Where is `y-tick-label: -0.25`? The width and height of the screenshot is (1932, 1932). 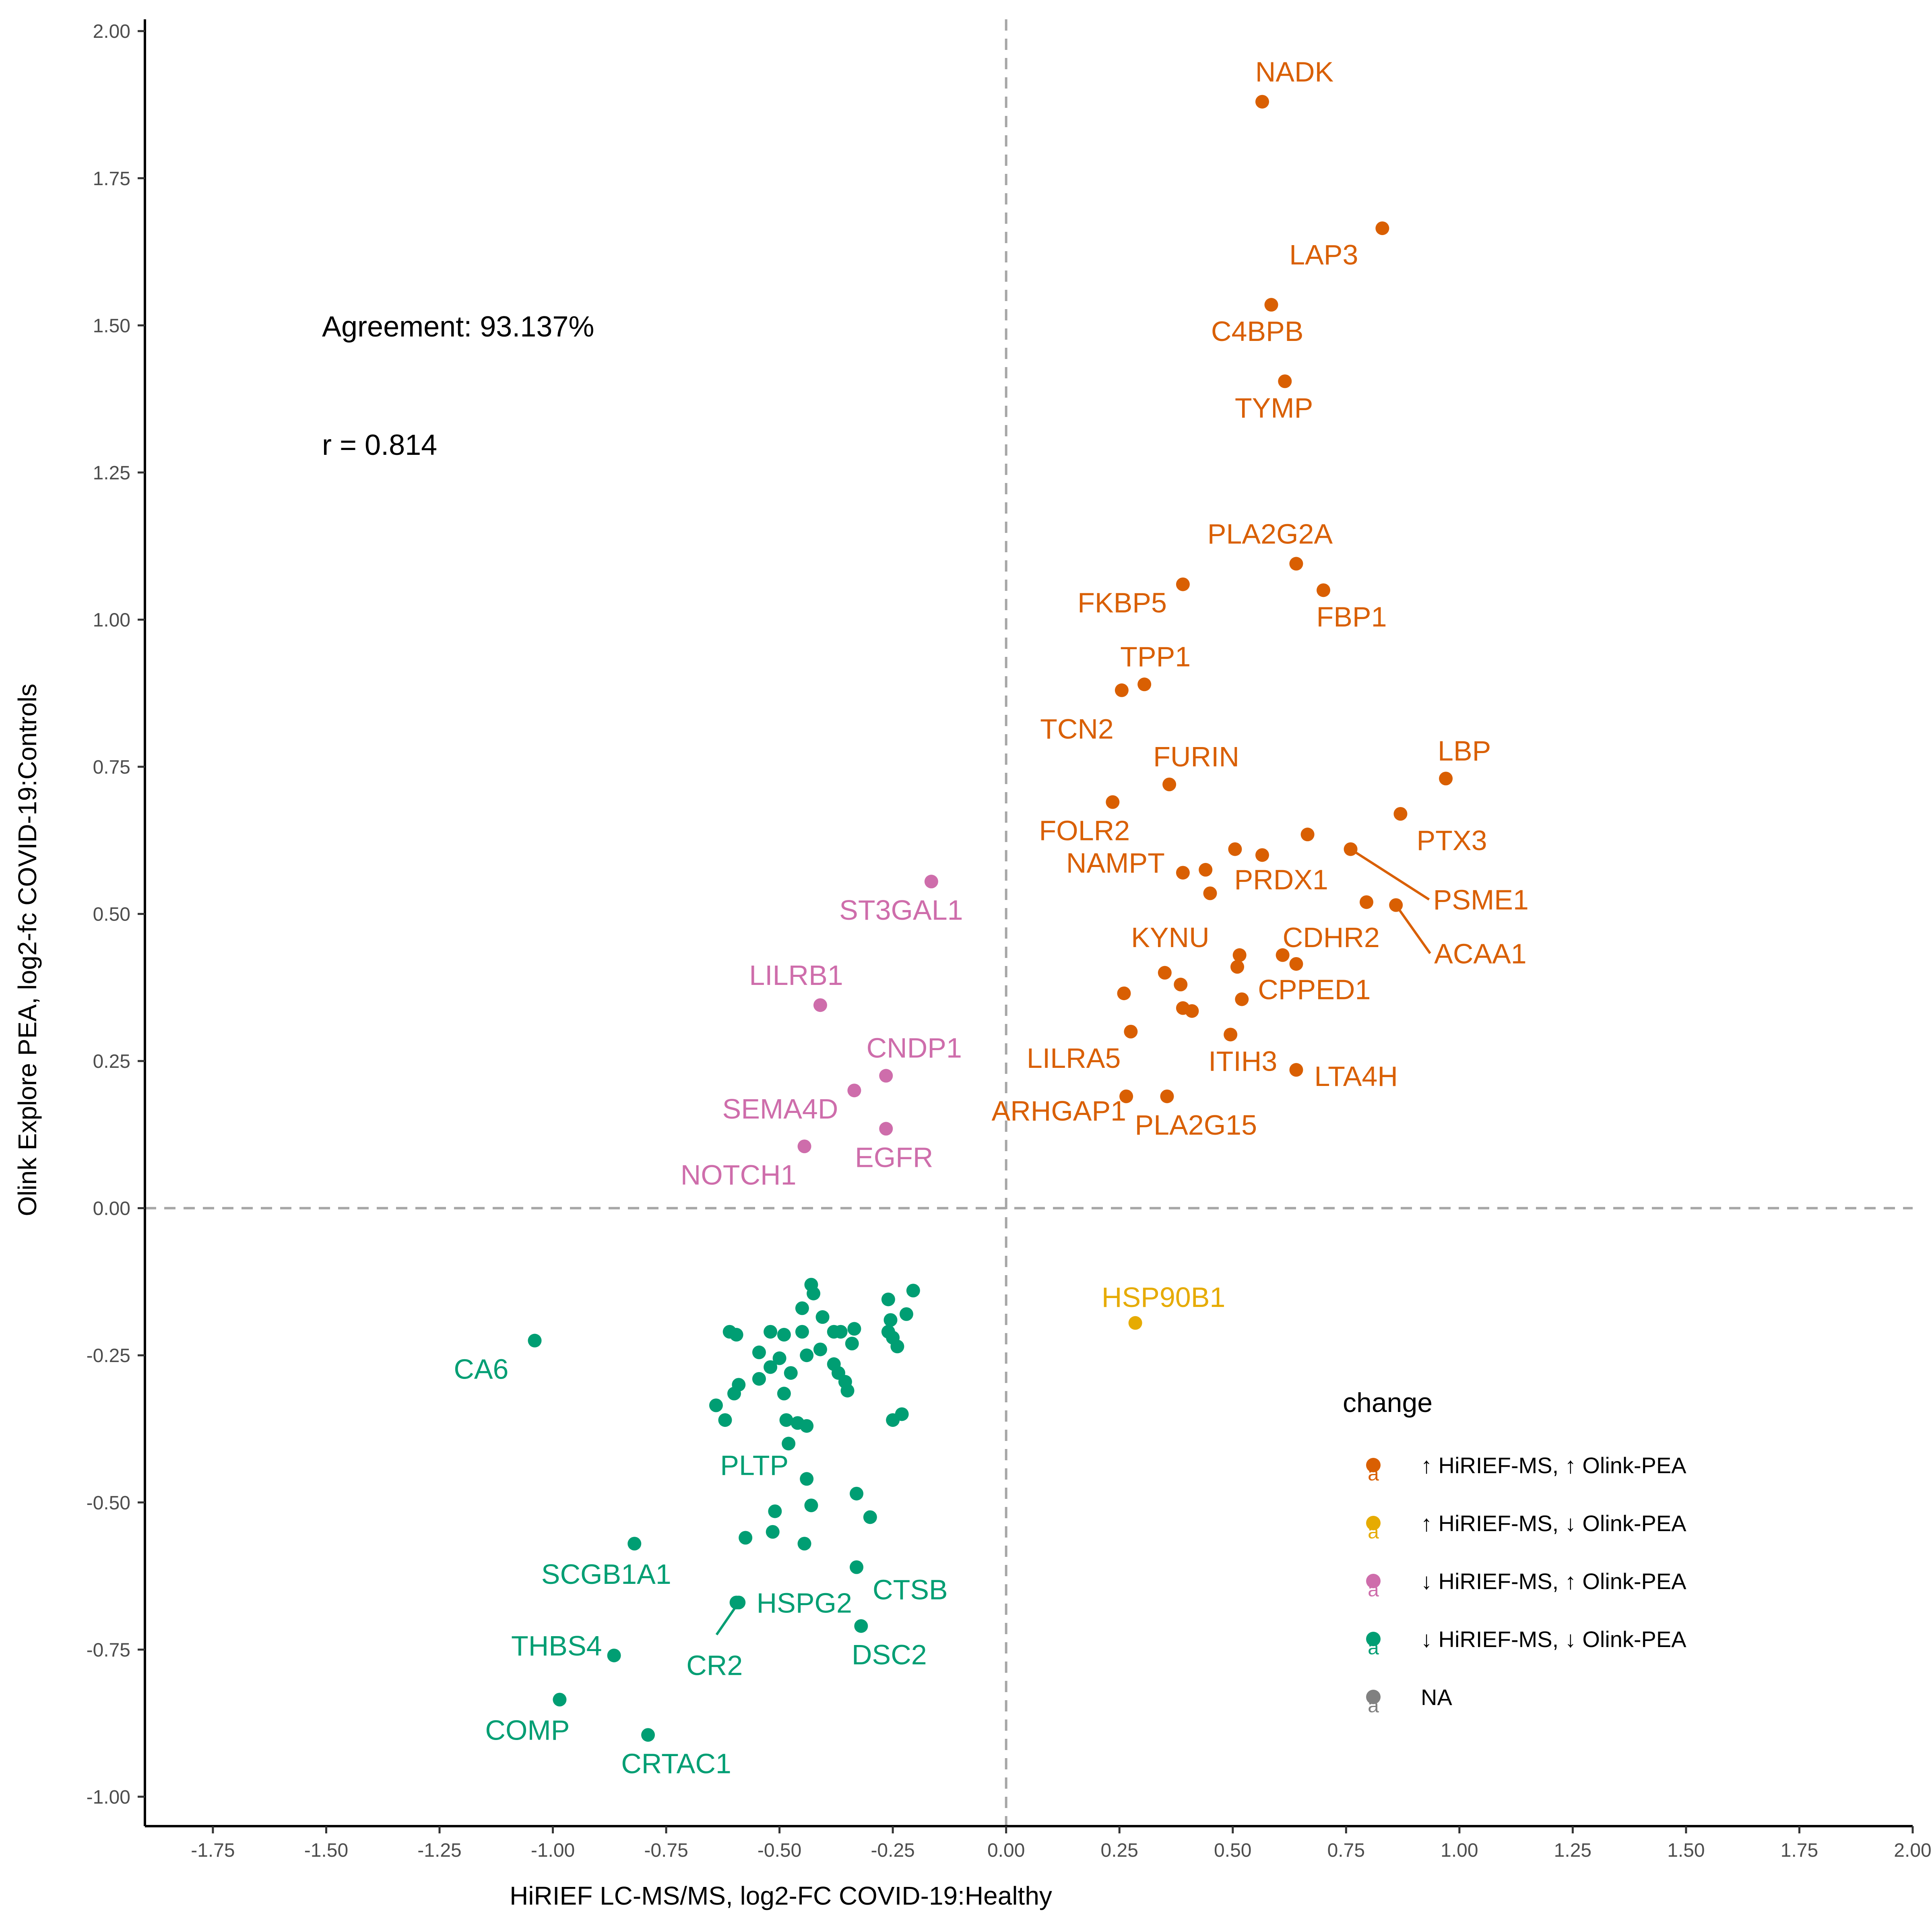 y-tick-label: -0.25 is located at coordinates (108, 1355).